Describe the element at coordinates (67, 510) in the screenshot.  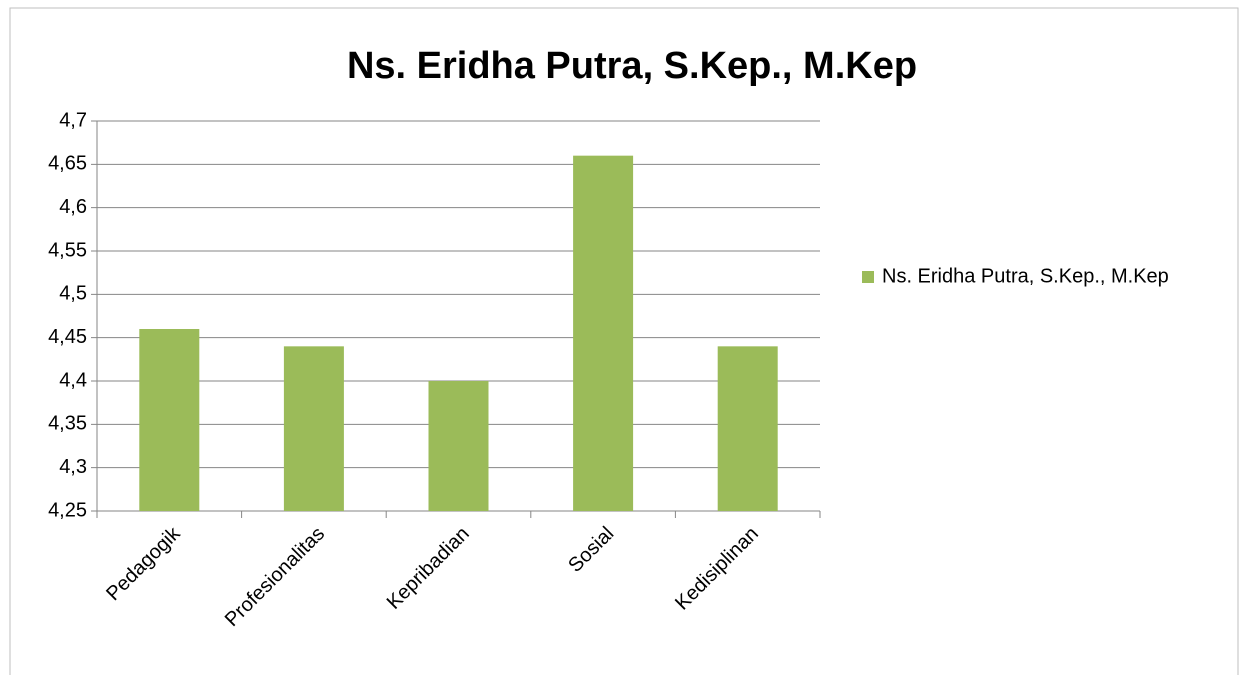
I see `y-tick-label: 4,25` at that location.